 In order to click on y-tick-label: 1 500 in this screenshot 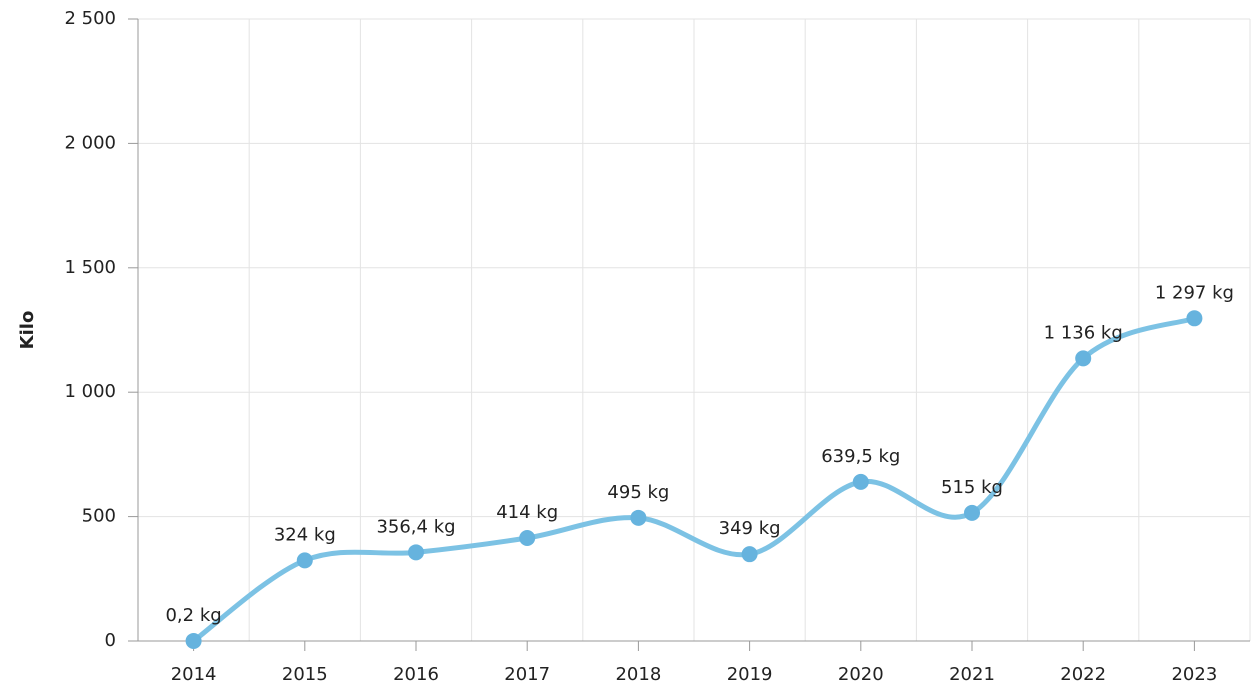, I will do `click(90, 267)`.